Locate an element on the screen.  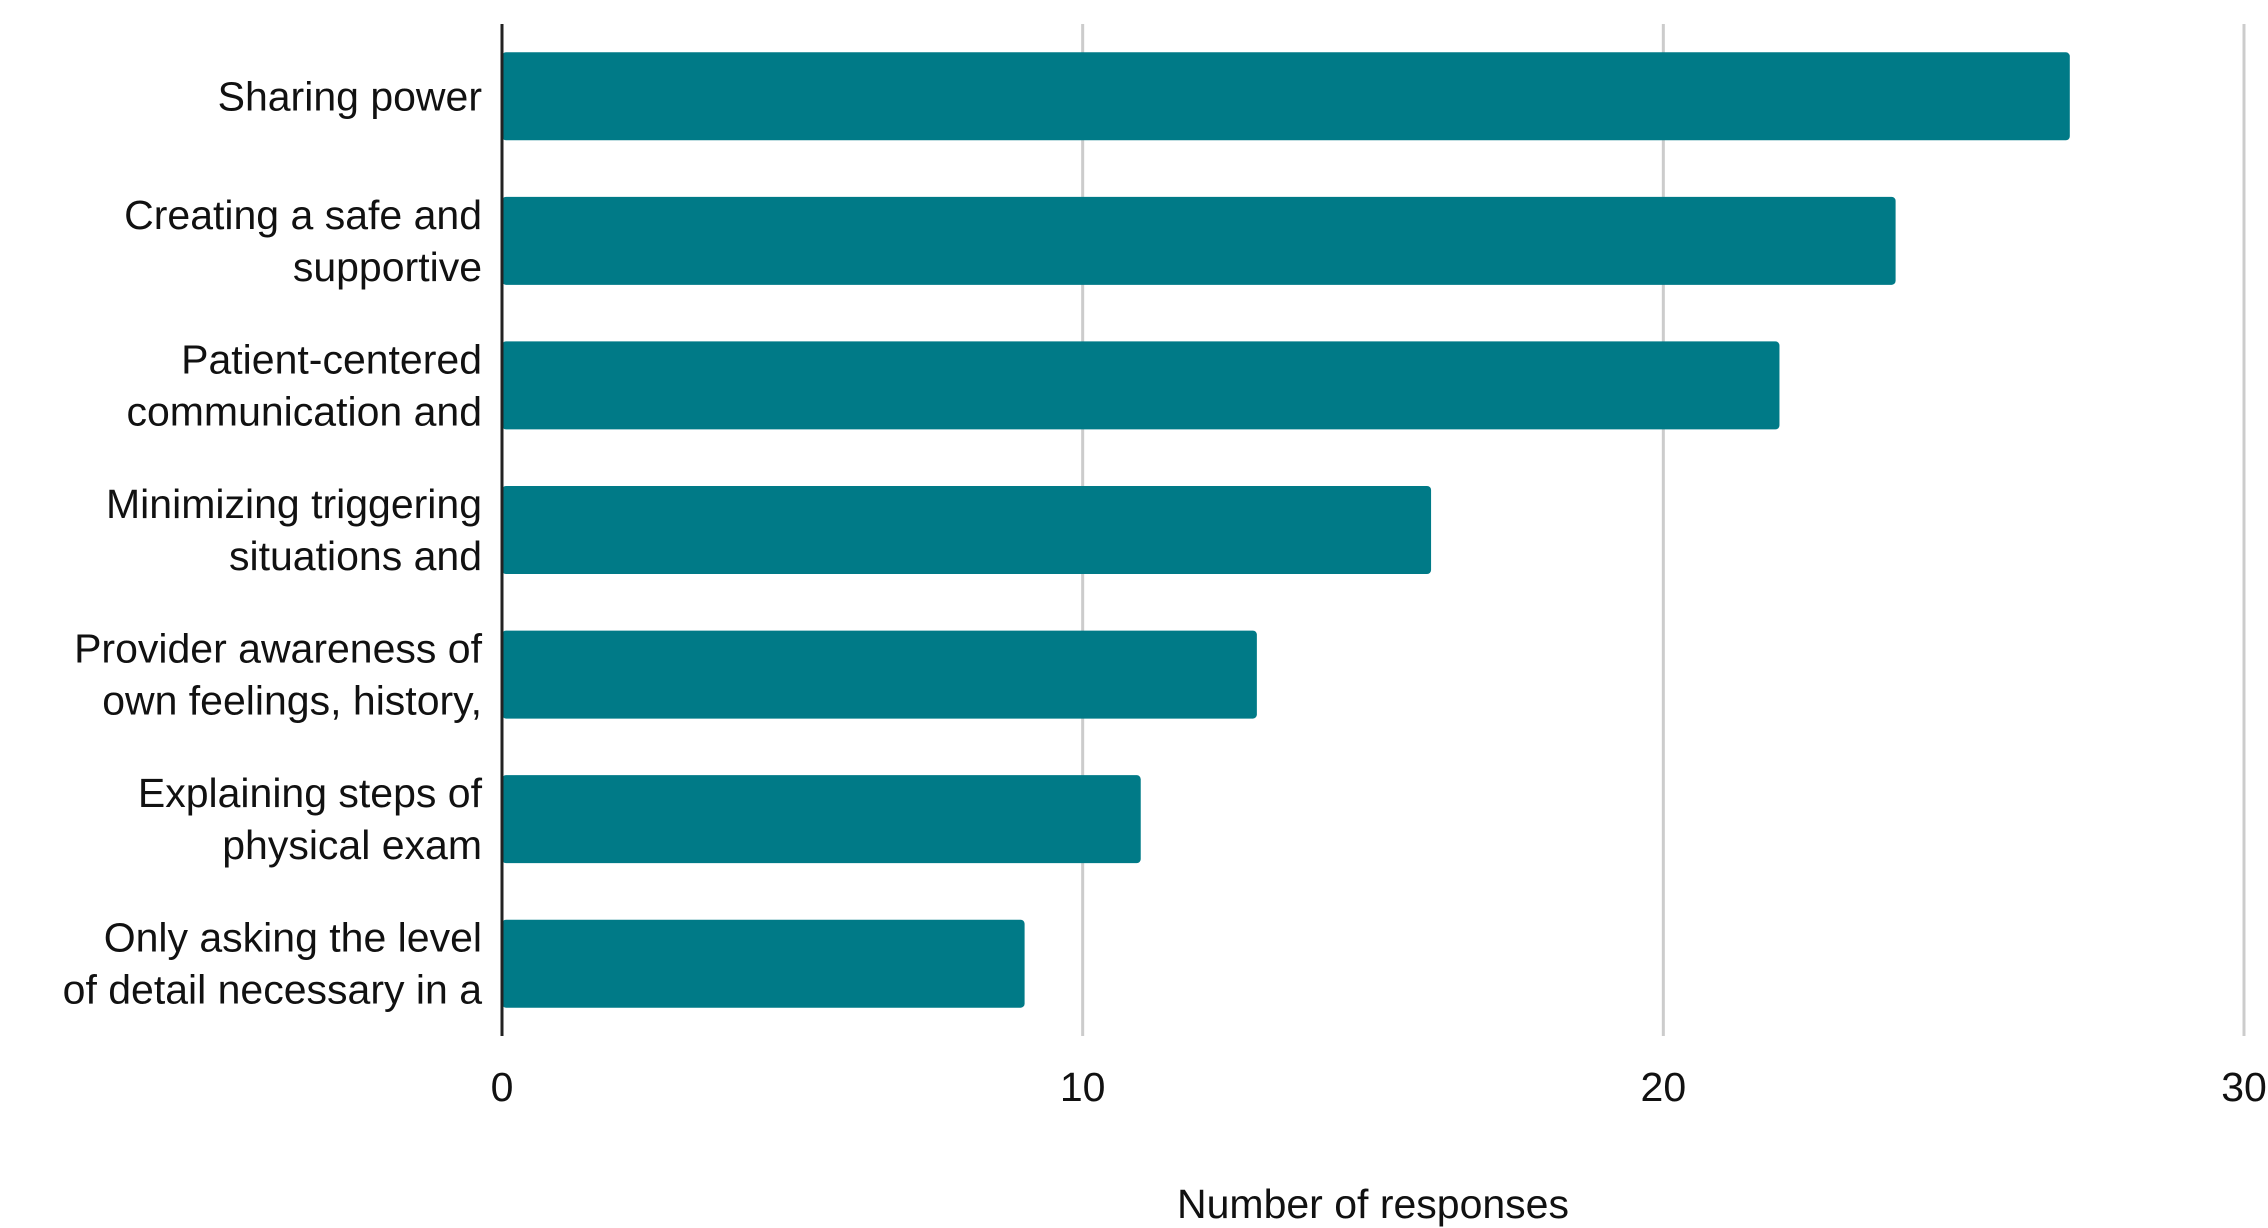
category-label: Creating a safe and supportive is located at coordinates (303, 241).